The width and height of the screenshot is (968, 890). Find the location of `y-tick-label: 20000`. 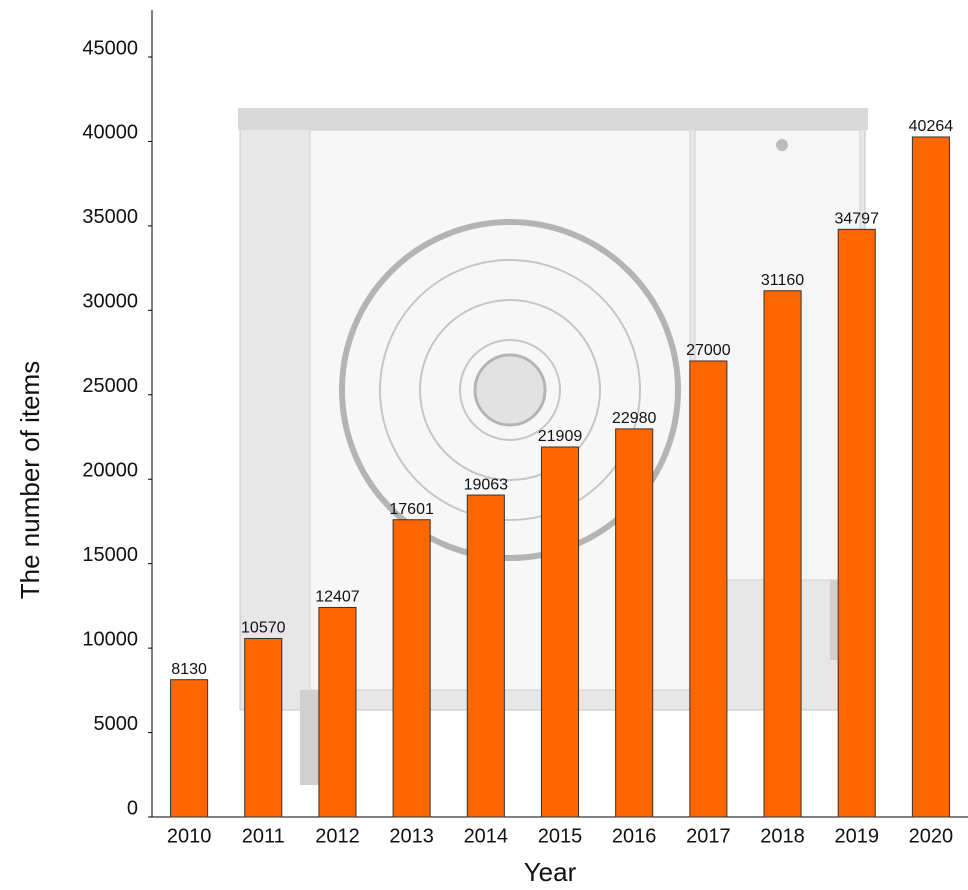

y-tick-label: 20000 is located at coordinates (110, 471).